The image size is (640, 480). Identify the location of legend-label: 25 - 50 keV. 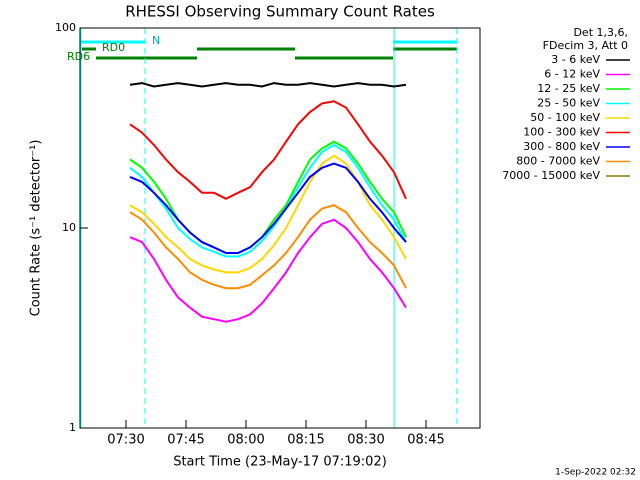
(568, 103).